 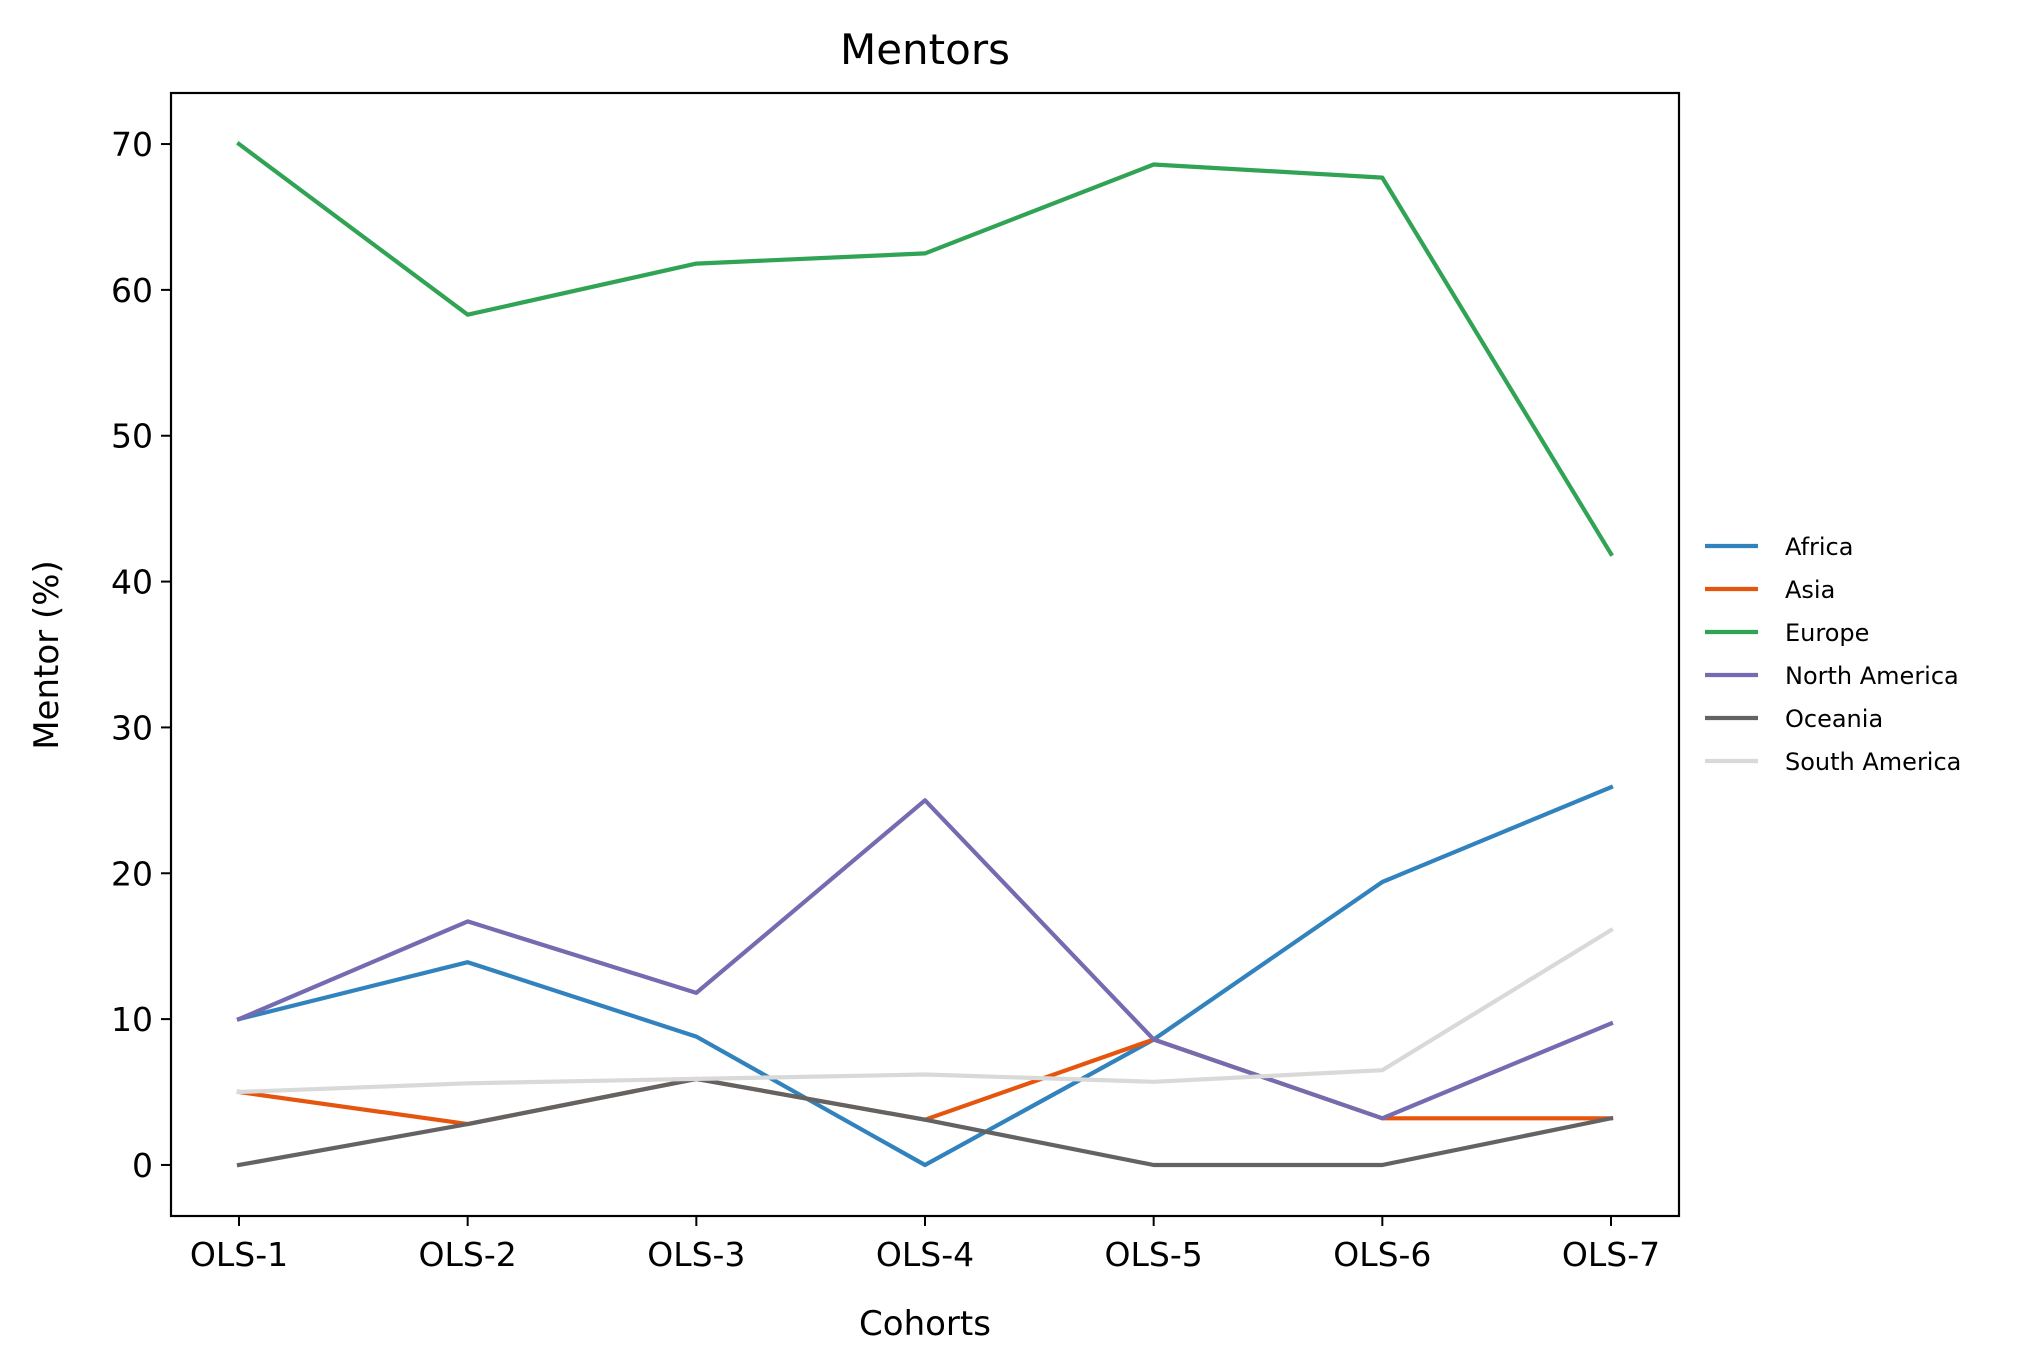 What do you see at coordinates (1873, 762) in the screenshot?
I see `legend-label: South America` at bounding box center [1873, 762].